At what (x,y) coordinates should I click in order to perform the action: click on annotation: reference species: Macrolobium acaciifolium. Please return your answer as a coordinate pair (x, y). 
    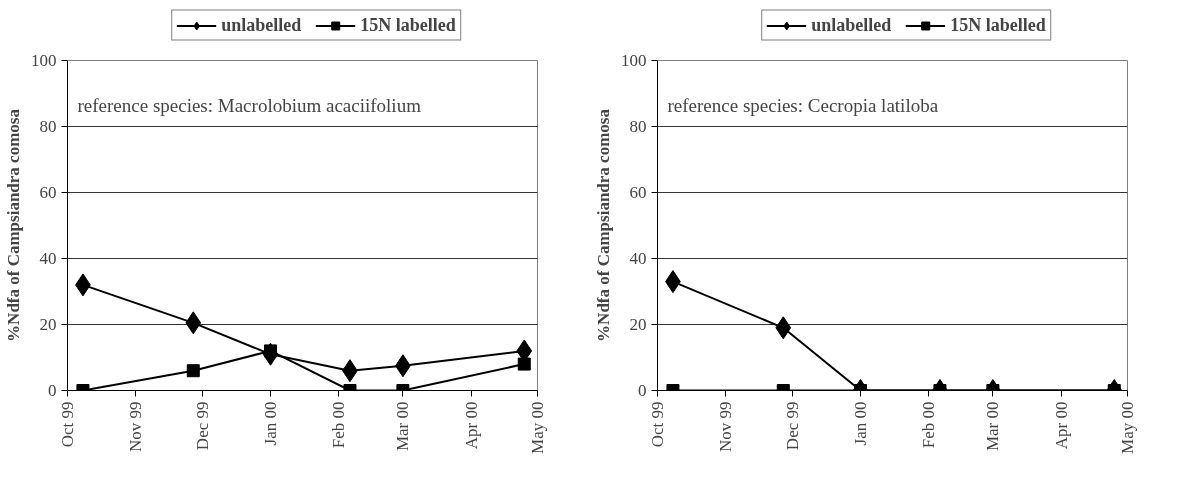
    Looking at the image, I should click on (249, 105).